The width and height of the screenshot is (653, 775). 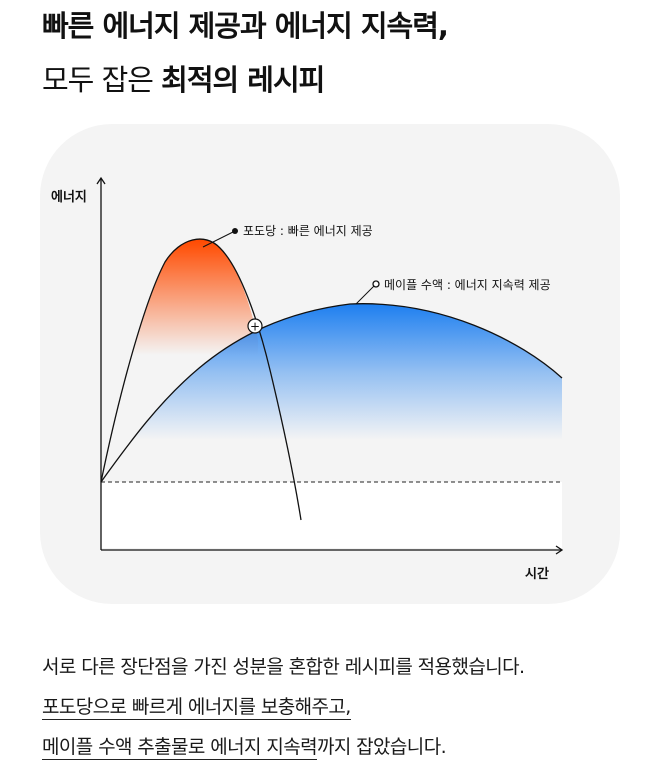 What do you see at coordinates (235, 231) in the screenshot?
I see `glucose-label-dot` at bounding box center [235, 231].